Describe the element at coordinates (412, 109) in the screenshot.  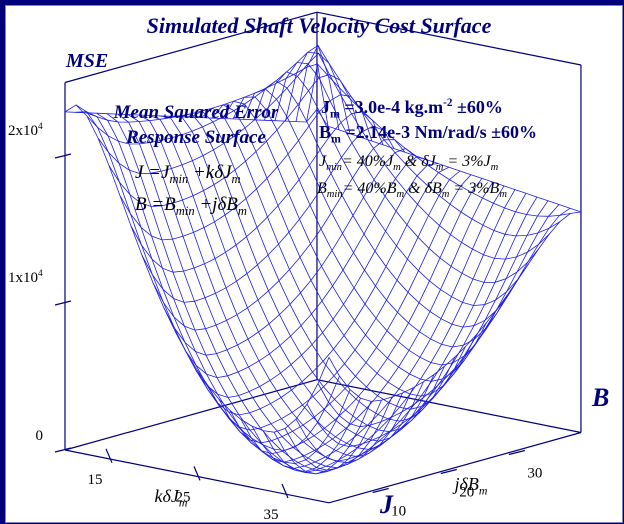
I see `parameter-jm: Jm =3.0e-4 kg.m-2 ±60%` at that location.